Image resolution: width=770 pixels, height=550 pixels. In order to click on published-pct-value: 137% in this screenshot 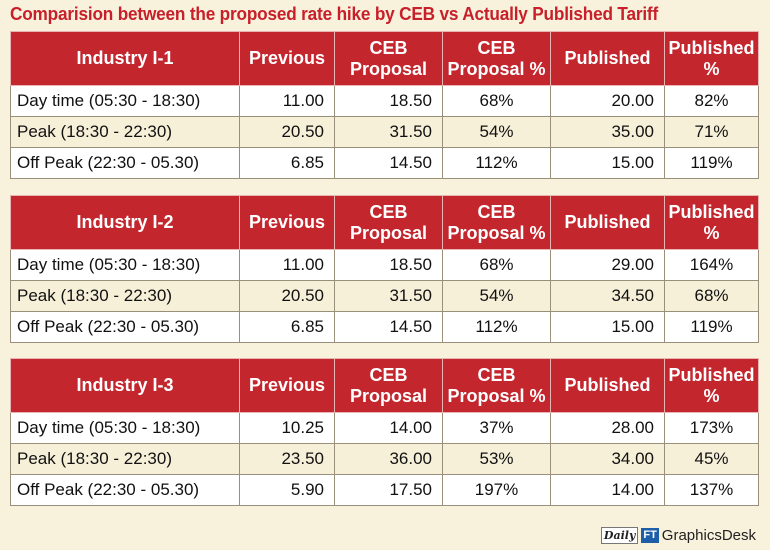, I will do `click(711, 490)`.